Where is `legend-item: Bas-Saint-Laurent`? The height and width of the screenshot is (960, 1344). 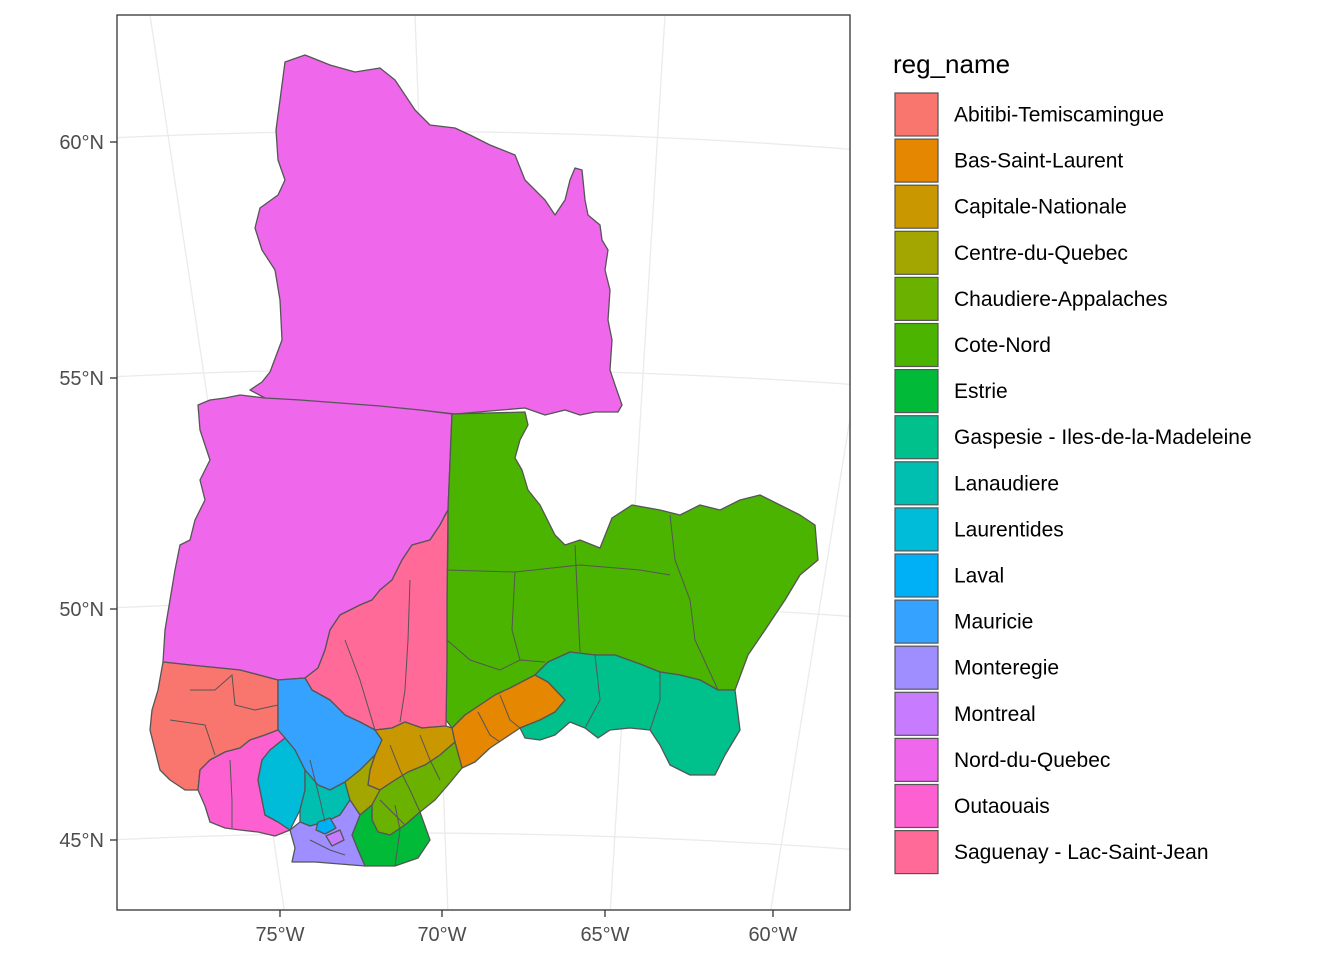
legend-item: Bas-Saint-Laurent is located at coordinates (1008, 160).